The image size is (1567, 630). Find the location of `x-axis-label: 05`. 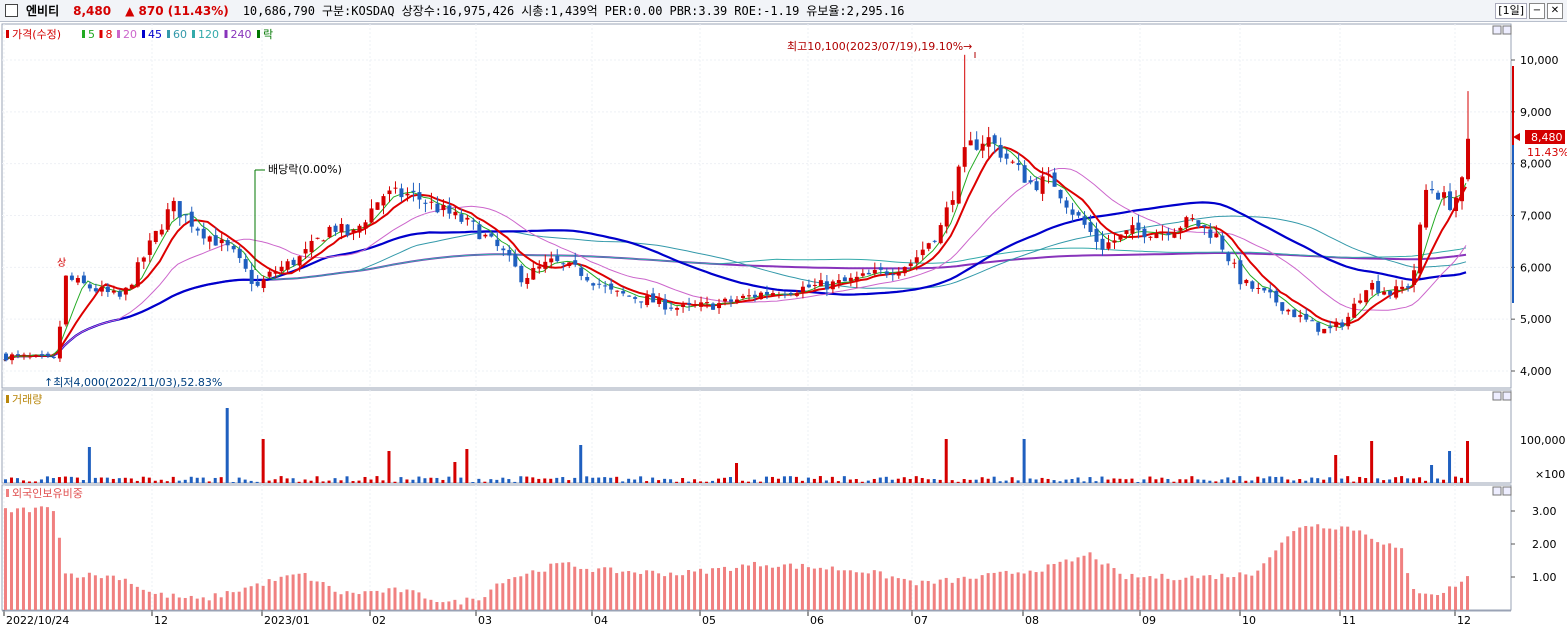

x-axis-label: 05 is located at coordinates (709, 620).